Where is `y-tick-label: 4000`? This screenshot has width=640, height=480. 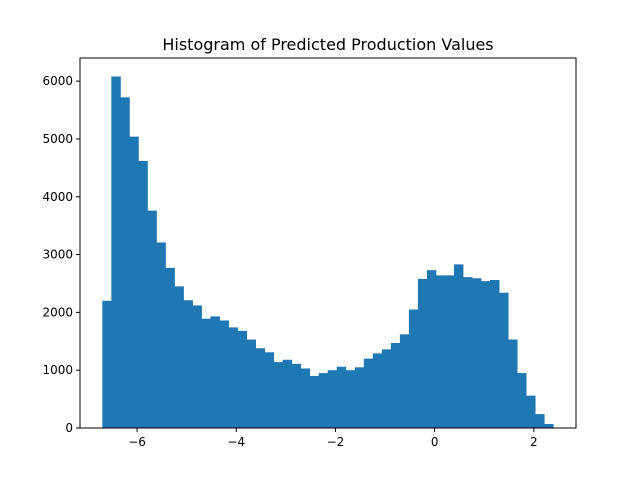 y-tick-label: 4000 is located at coordinates (57, 197).